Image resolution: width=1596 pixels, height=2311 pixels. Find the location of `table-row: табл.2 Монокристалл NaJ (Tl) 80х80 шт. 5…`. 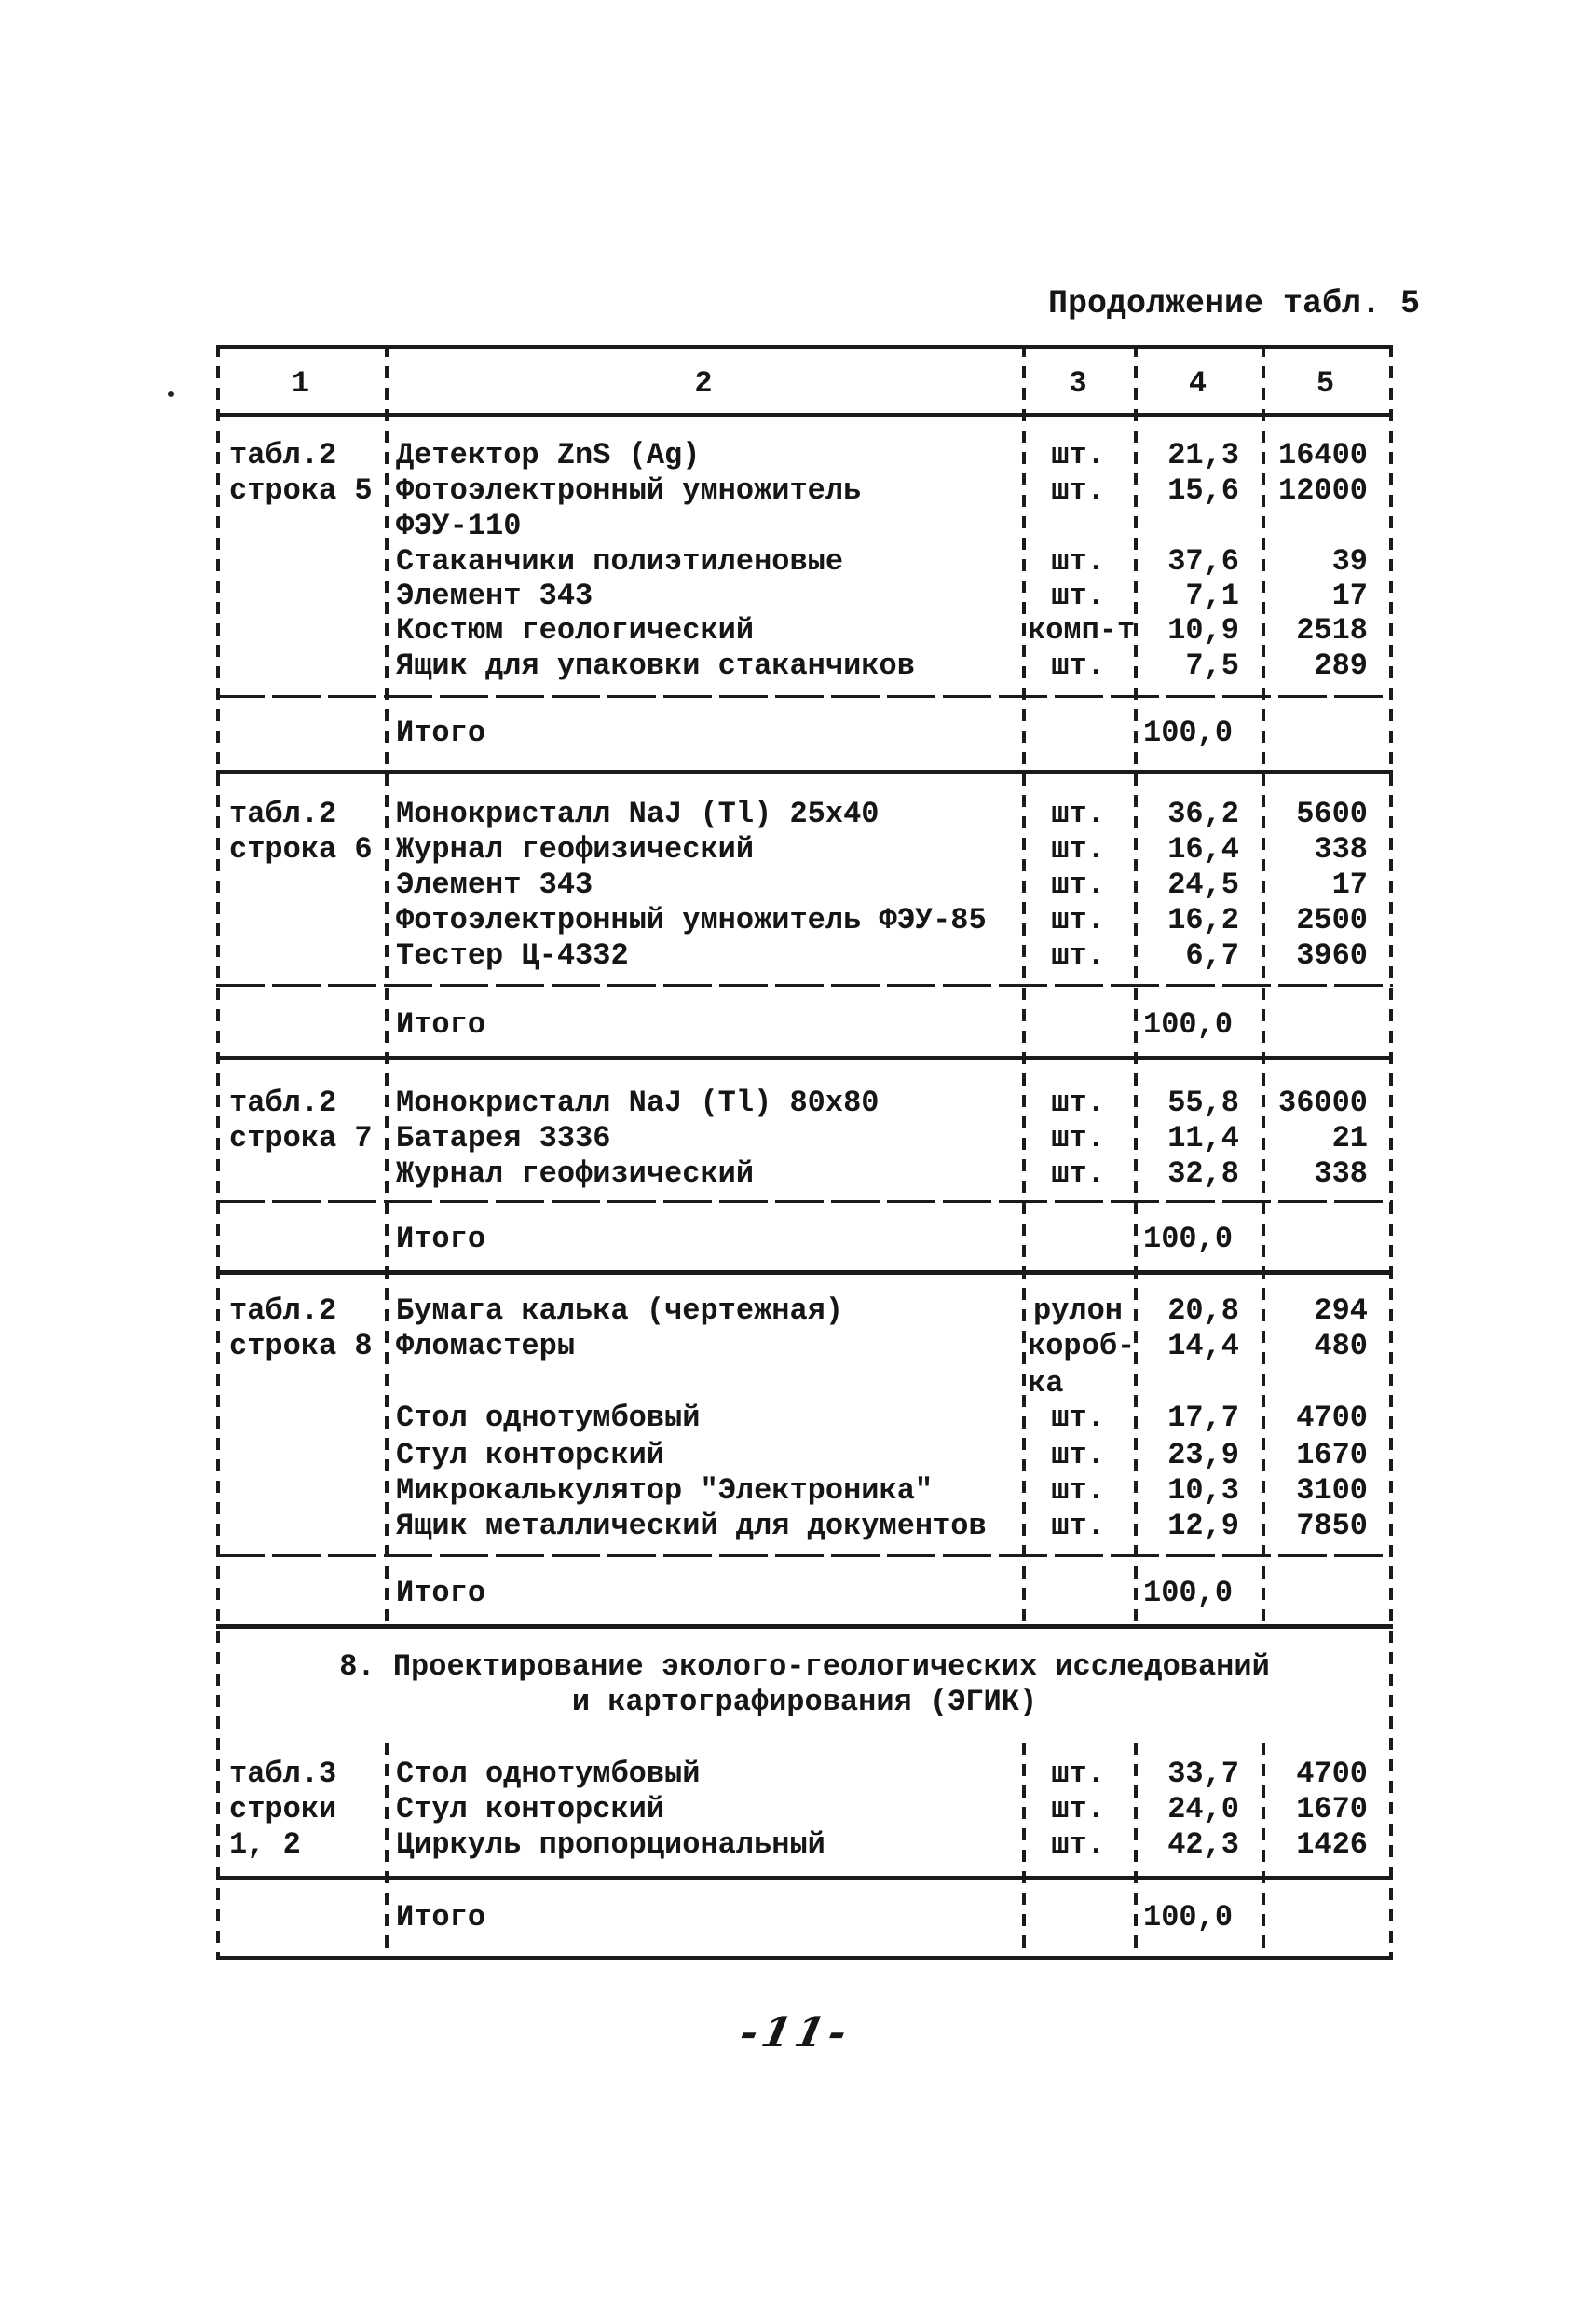

table-row: табл.2 Монокристалл NaJ (Tl) 80х80 шт. 5… is located at coordinates (804, 1103).